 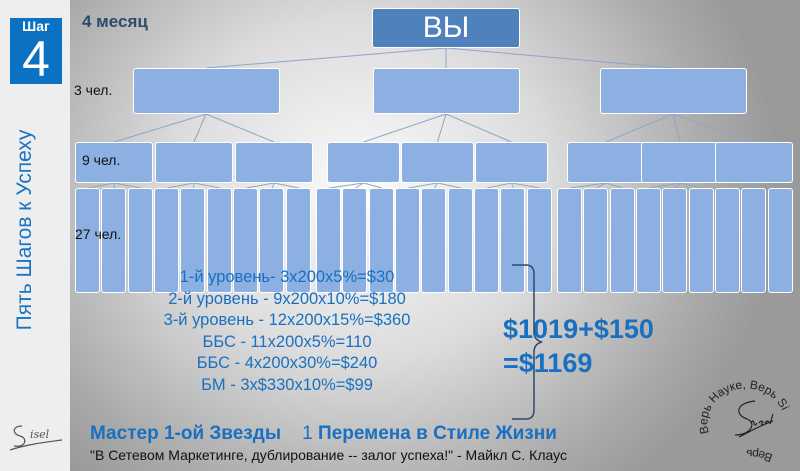 I want to click on brace, so click(x=527, y=342).